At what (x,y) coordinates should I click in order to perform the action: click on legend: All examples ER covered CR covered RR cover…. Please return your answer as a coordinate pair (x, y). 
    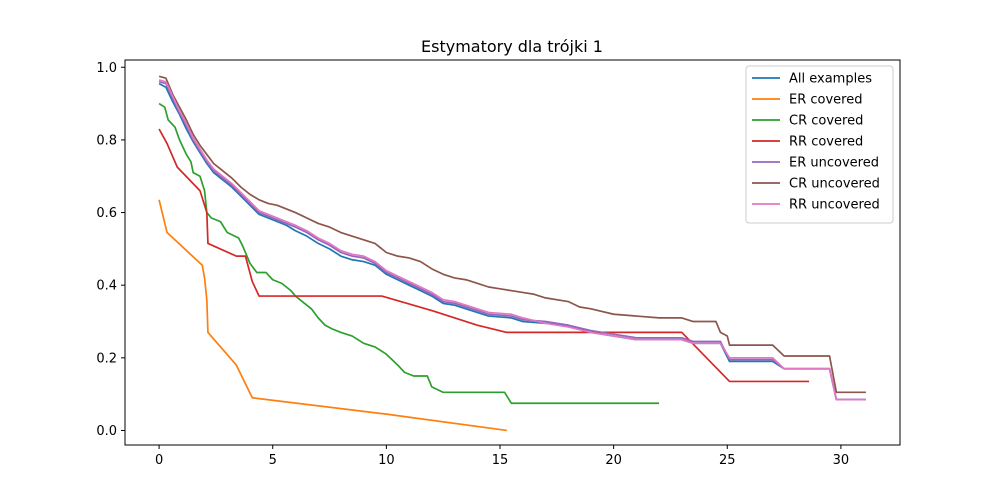
    Looking at the image, I should click on (819, 144).